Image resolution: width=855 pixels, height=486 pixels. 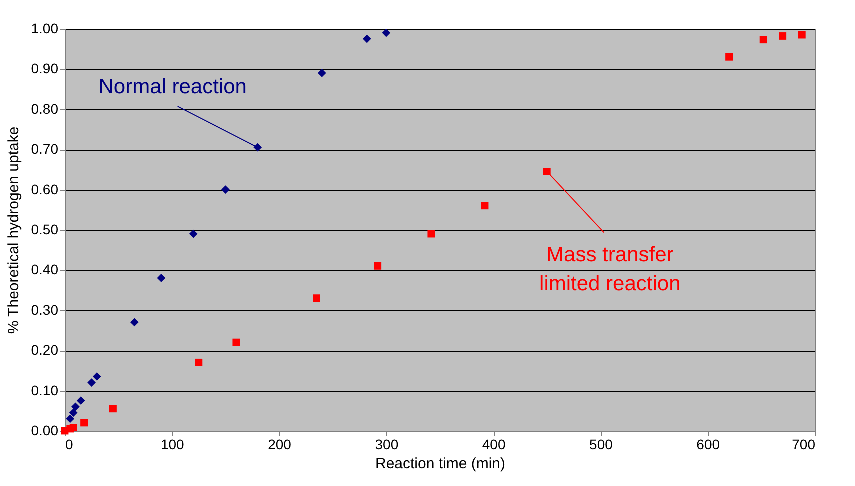 What do you see at coordinates (172, 87) in the screenshot?
I see `annotation: Normal reaction` at bounding box center [172, 87].